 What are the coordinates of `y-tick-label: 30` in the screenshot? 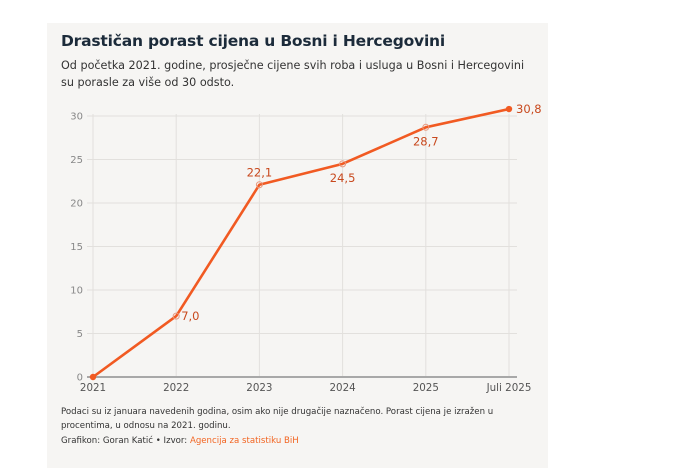 It's located at (76, 117).